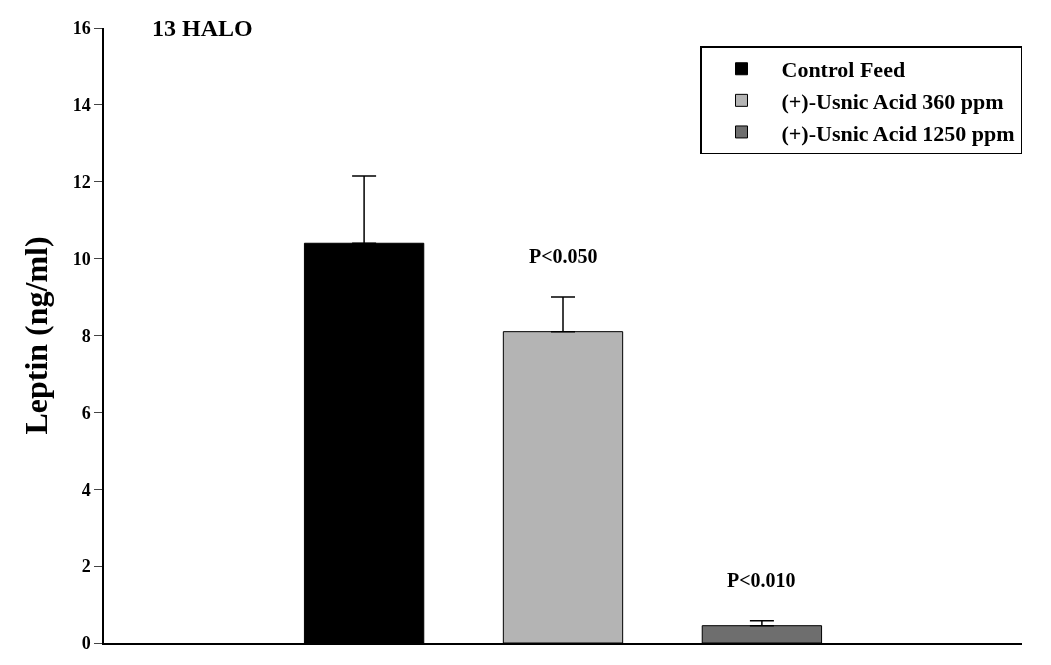 The image size is (1051, 665). What do you see at coordinates (86, 335) in the screenshot?
I see `y-tick-label: 8` at bounding box center [86, 335].